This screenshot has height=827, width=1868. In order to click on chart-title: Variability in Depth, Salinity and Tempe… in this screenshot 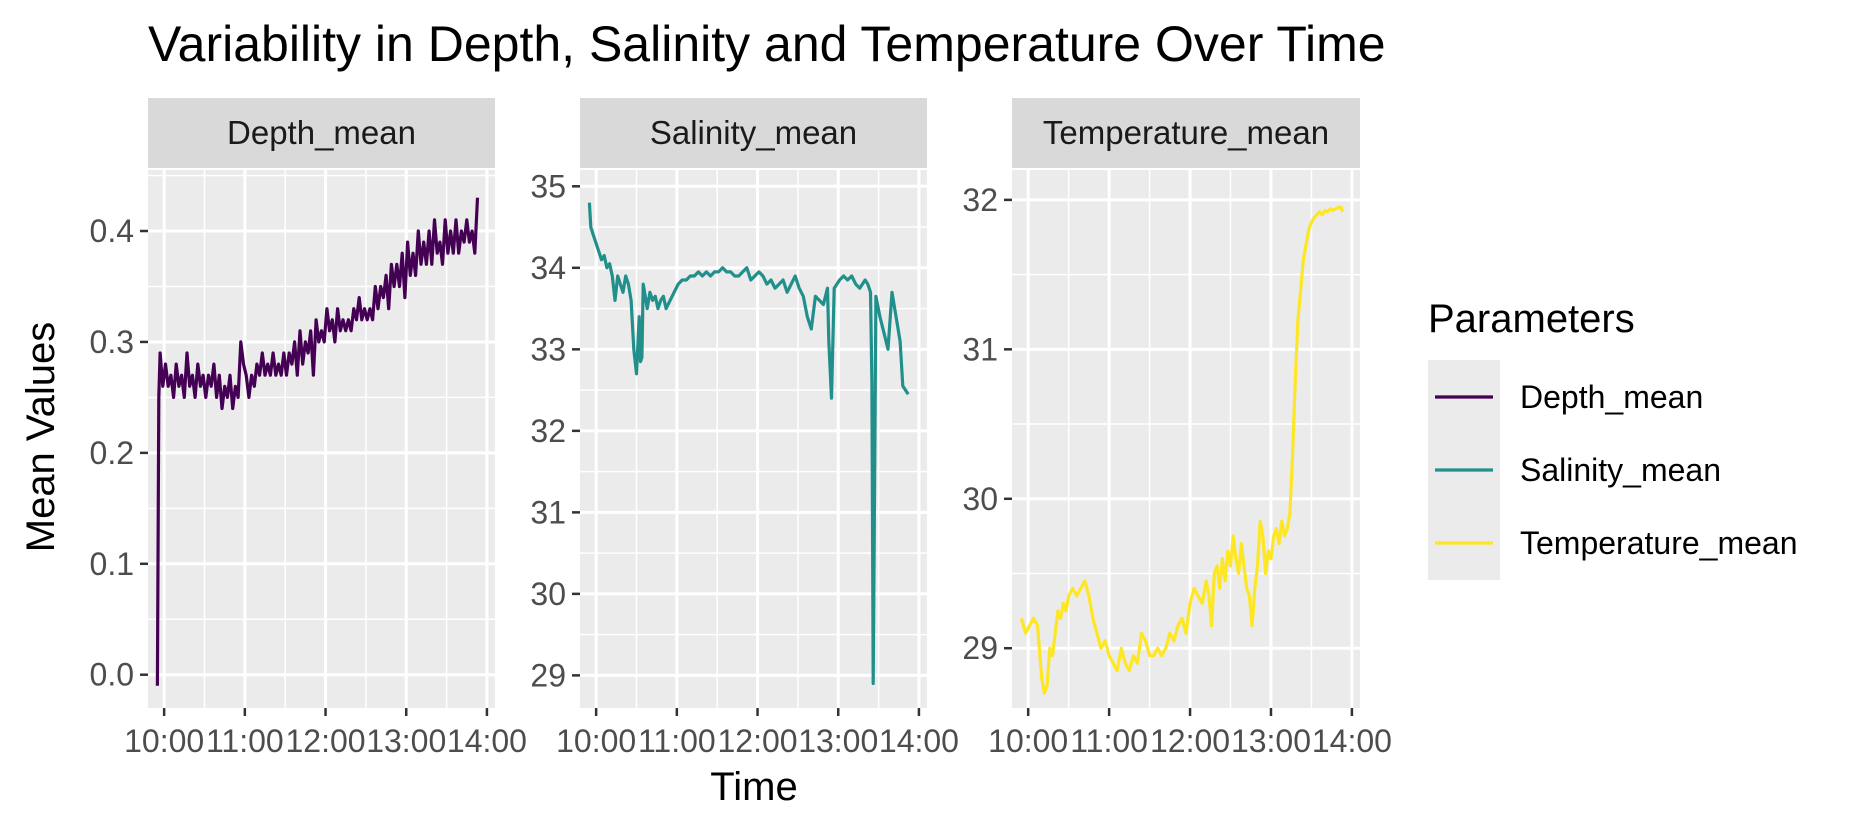, I will do `click(767, 44)`.